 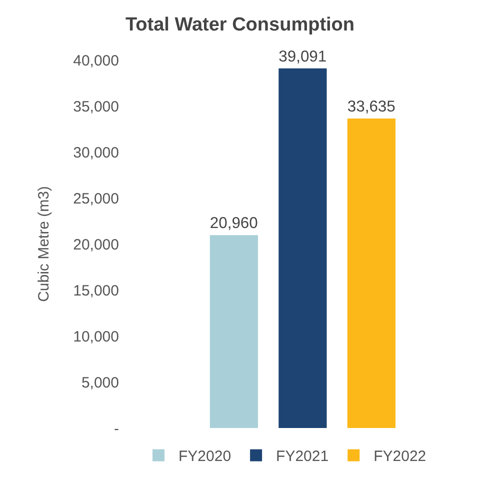 I want to click on y-tick-label: 35,000, so click(x=96, y=107).